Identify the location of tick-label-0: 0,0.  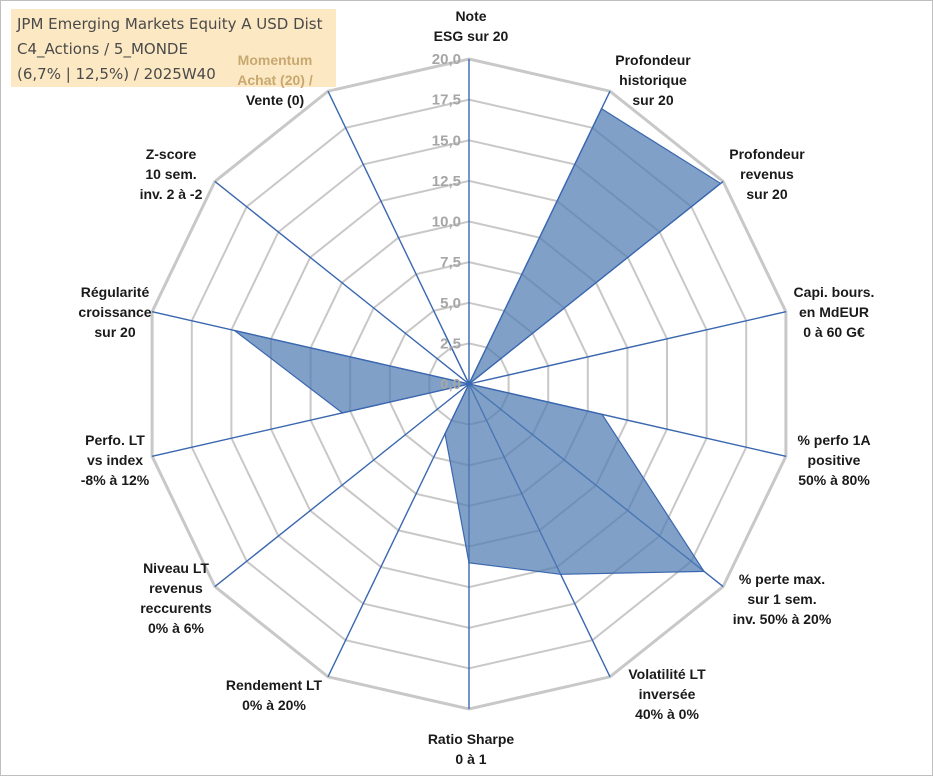
(450, 384).